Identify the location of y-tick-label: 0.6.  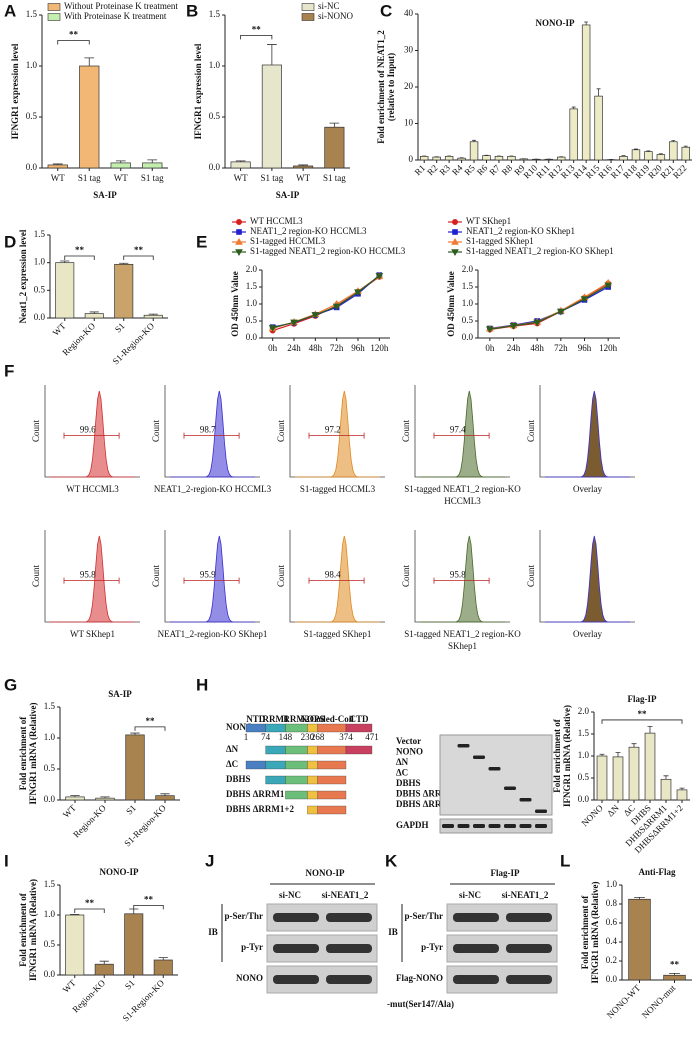
(612, 922).